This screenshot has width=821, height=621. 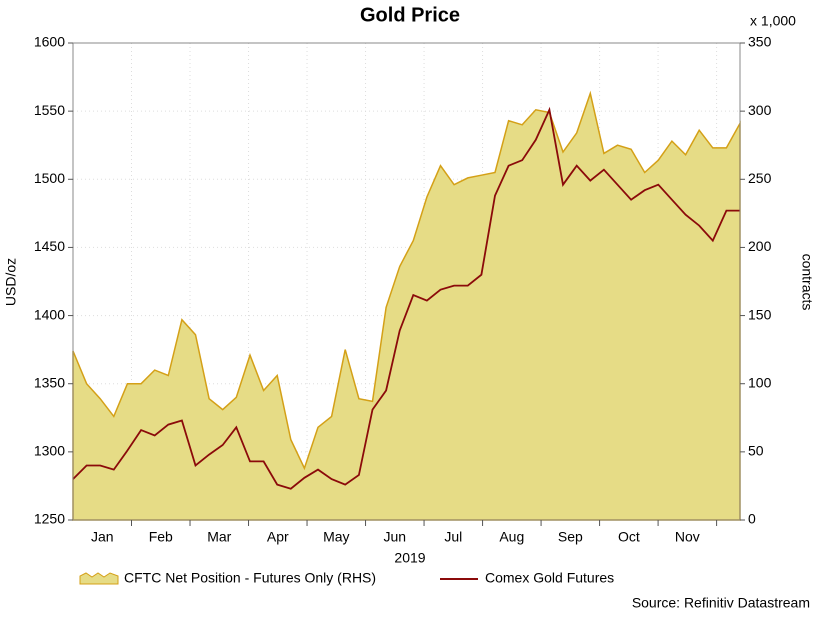 I want to click on legend-swatch-area, so click(x=99, y=578).